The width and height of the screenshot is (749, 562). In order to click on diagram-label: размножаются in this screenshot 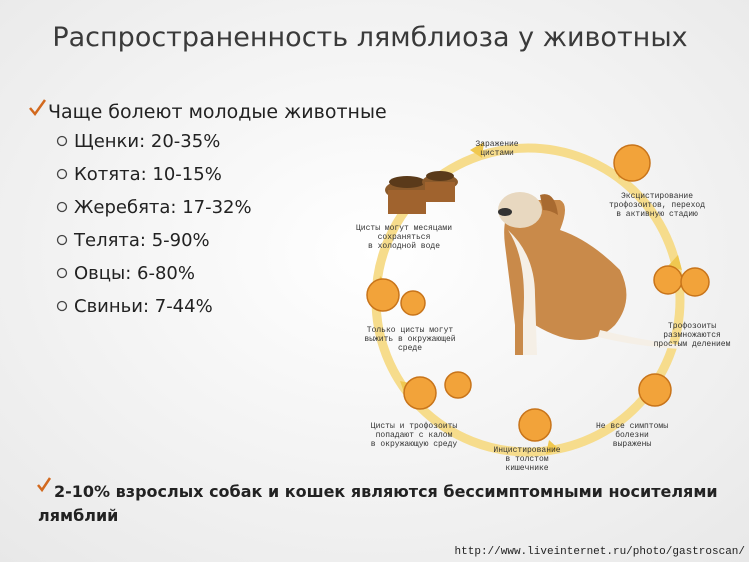, I will do `click(692, 335)`.